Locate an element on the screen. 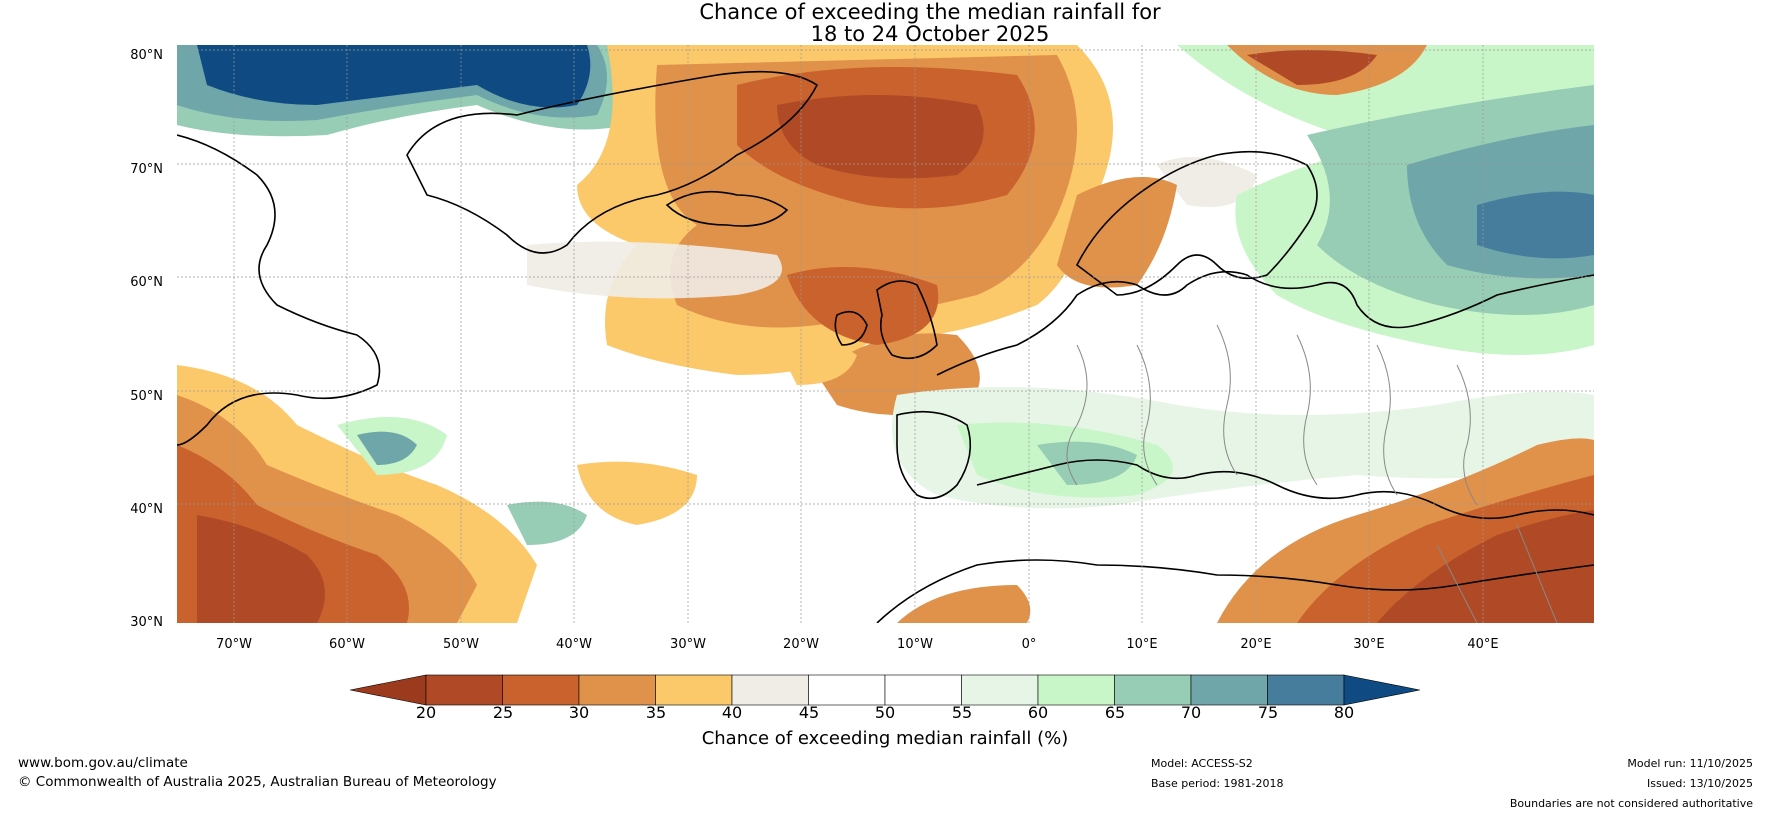 This screenshot has height=816, width=1770. colorbar is located at coordinates (885, 690).